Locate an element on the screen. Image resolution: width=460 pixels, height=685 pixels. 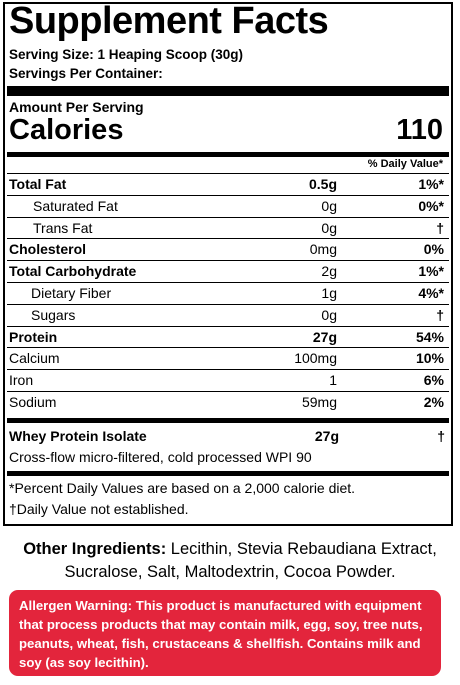
nutrient-row-total-fat: Total Fat 0.5g 1%* is located at coordinates (228, 184).